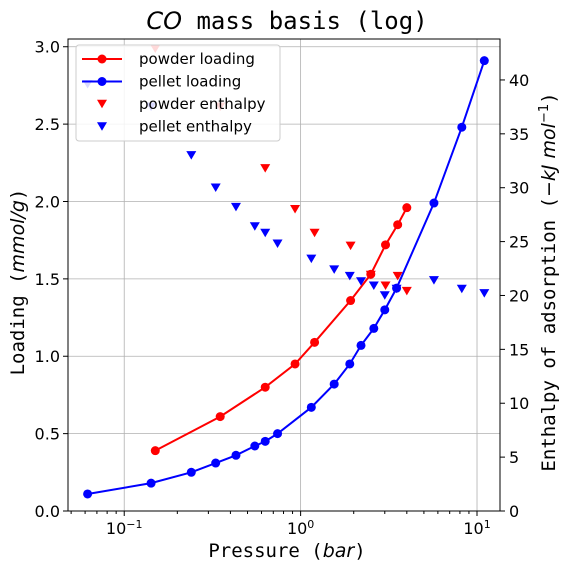 This screenshot has width=568, height=569. What do you see at coordinates (190, 82) in the screenshot?
I see `legend-pellet-loading-label: pellet loading` at bounding box center [190, 82].